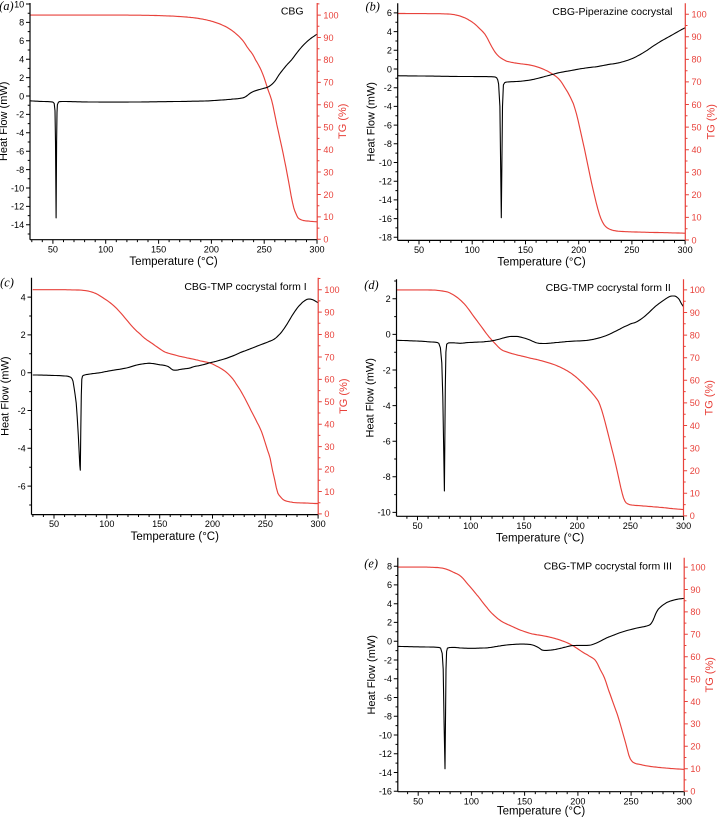 The width and height of the screenshot is (720, 822). What do you see at coordinates (373, 6) in the screenshot?
I see `svg-text: (b)` at bounding box center [373, 6].